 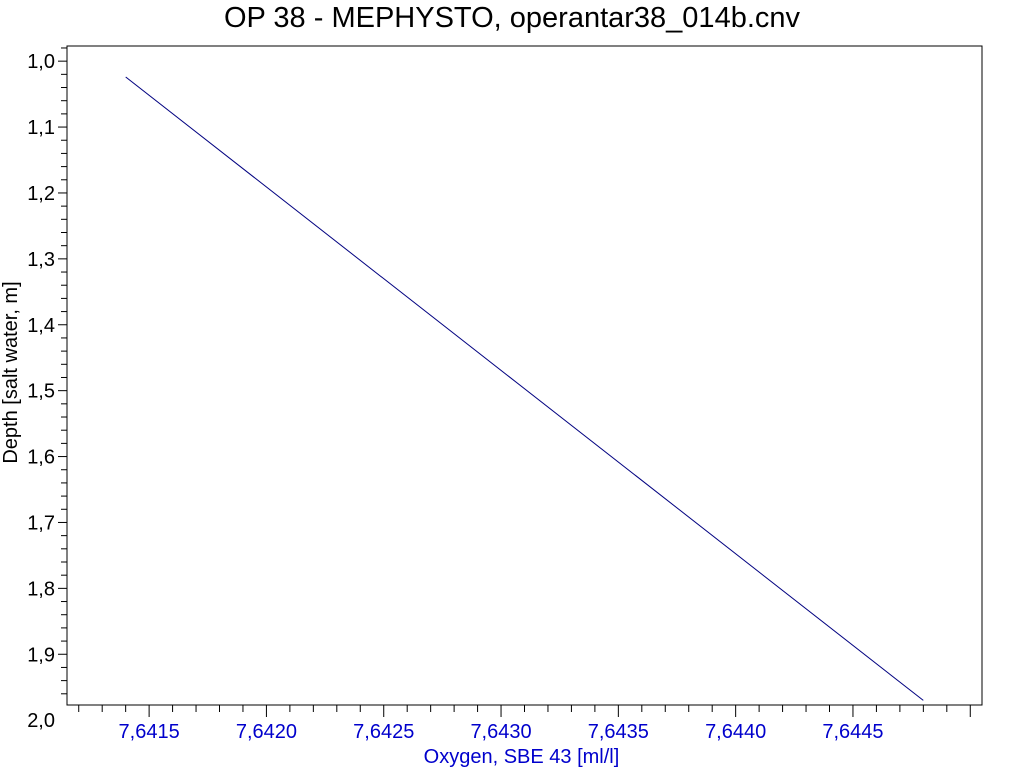 What do you see at coordinates (149, 732) in the screenshot?
I see `x-tick-label: 7,6415` at bounding box center [149, 732].